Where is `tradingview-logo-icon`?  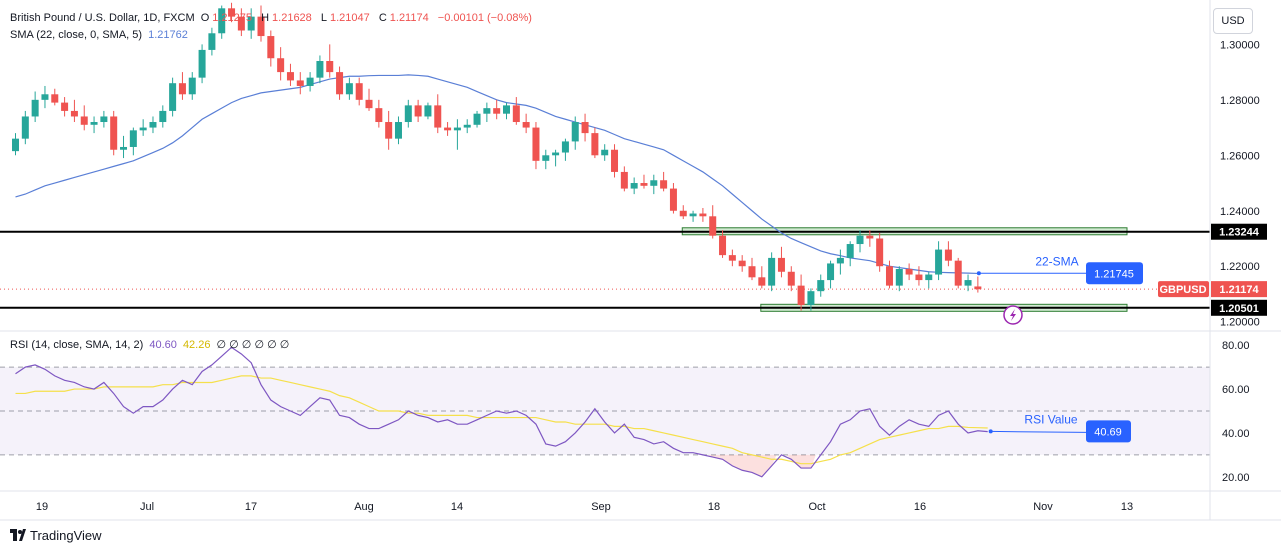 tradingview-logo-icon is located at coordinates (18, 535).